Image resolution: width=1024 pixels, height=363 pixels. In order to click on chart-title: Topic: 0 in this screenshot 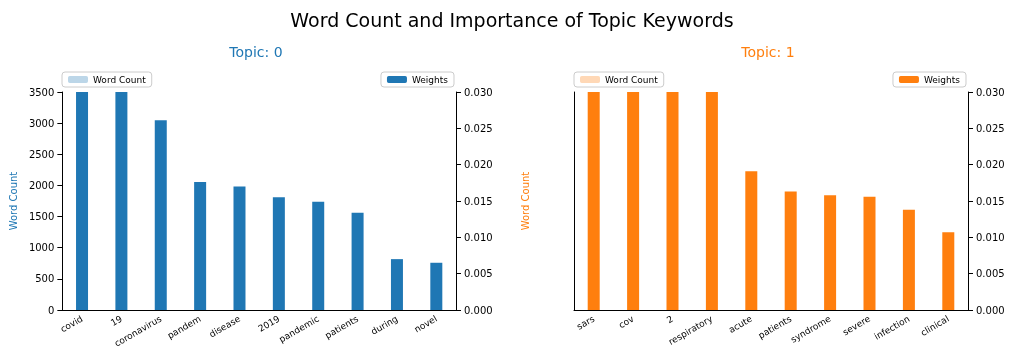, I will do `click(255, 52)`.